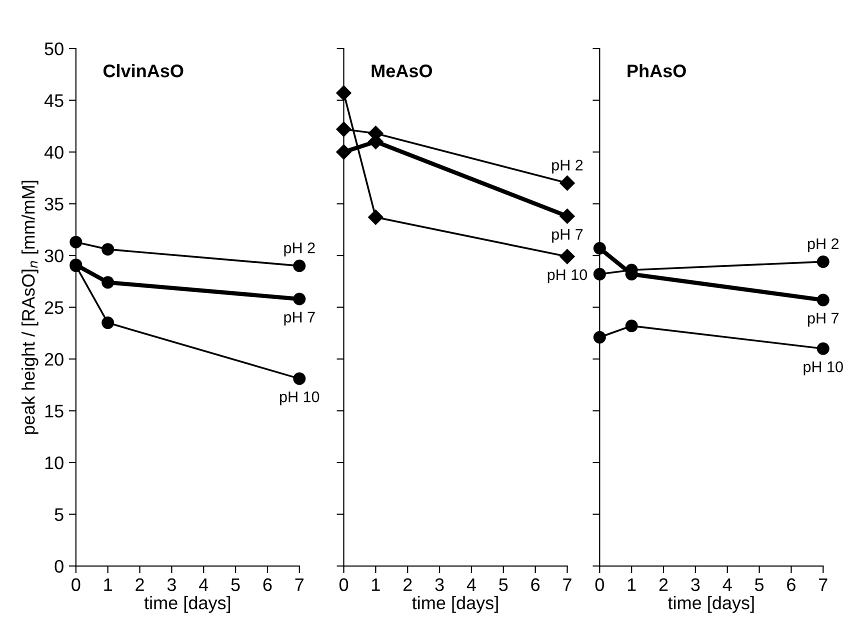  Describe the element at coordinates (54, 255) in the screenshot. I see `y-tick-label: 30` at that location.